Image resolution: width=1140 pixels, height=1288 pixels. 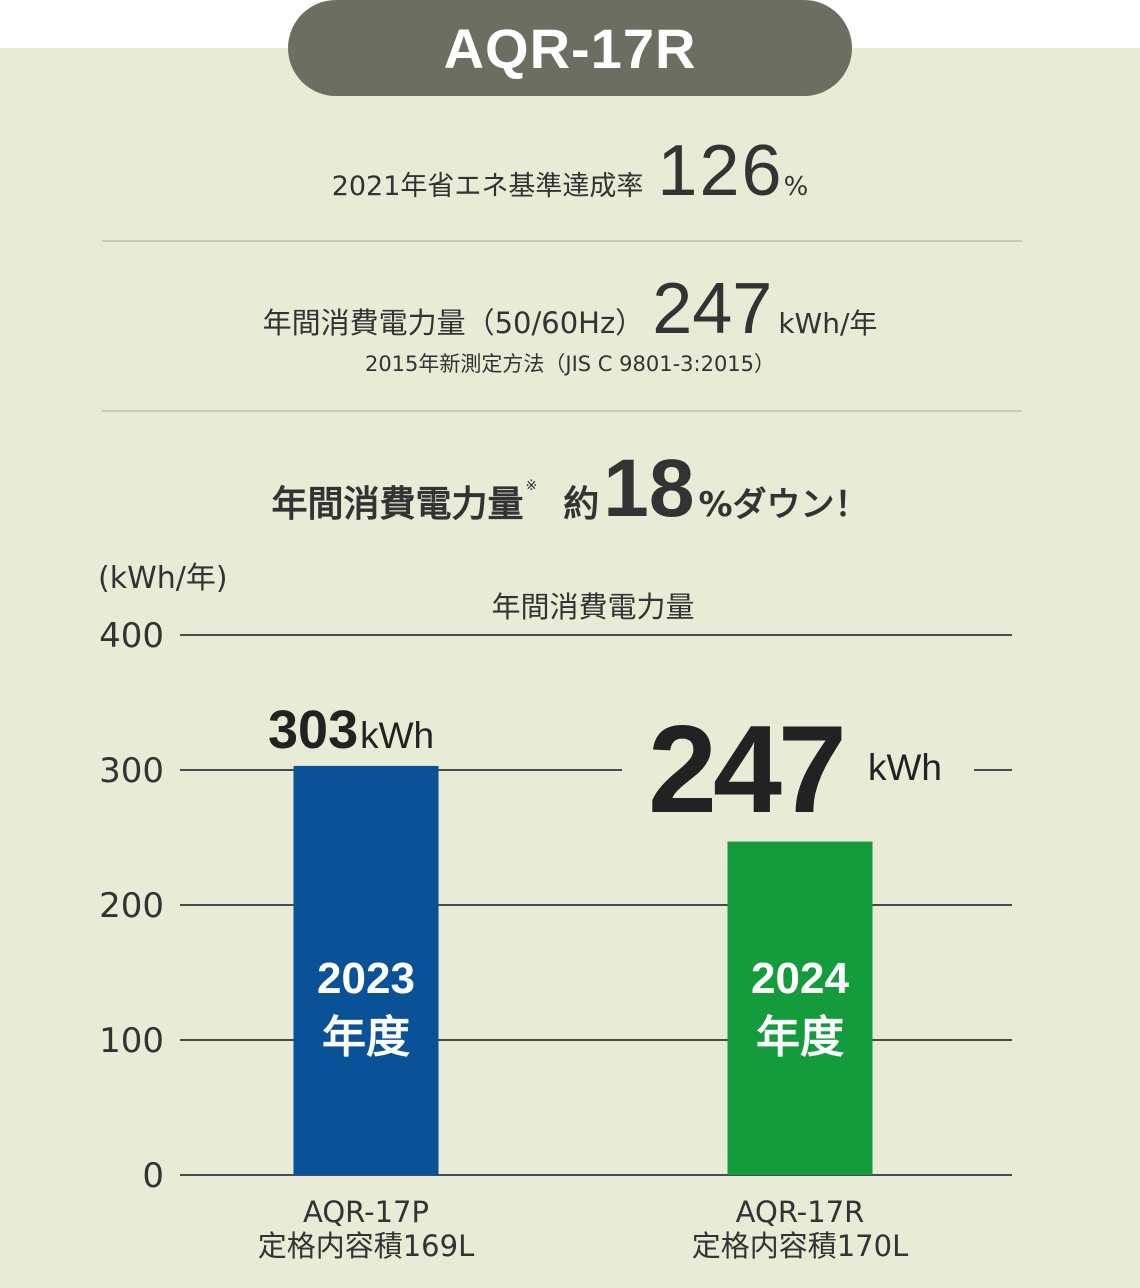 What do you see at coordinates (131, 1041) in the screenshot?
I see `y-tick-label: 100` at bounding box center [131, 1041].